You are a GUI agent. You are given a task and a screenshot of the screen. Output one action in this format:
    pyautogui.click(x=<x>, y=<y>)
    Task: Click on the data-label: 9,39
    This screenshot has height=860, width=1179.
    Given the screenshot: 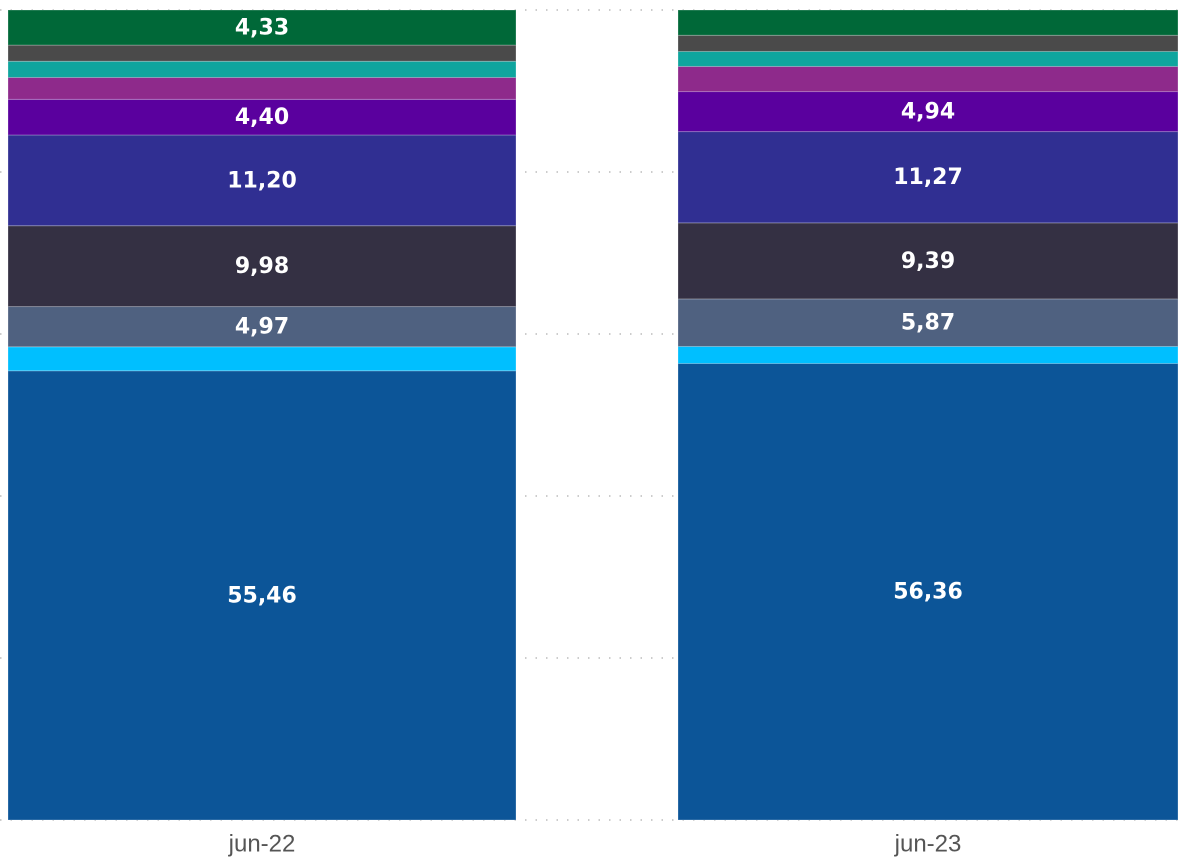 What is the action you would take?
    pyautogui.click(x=928, y=261)
    